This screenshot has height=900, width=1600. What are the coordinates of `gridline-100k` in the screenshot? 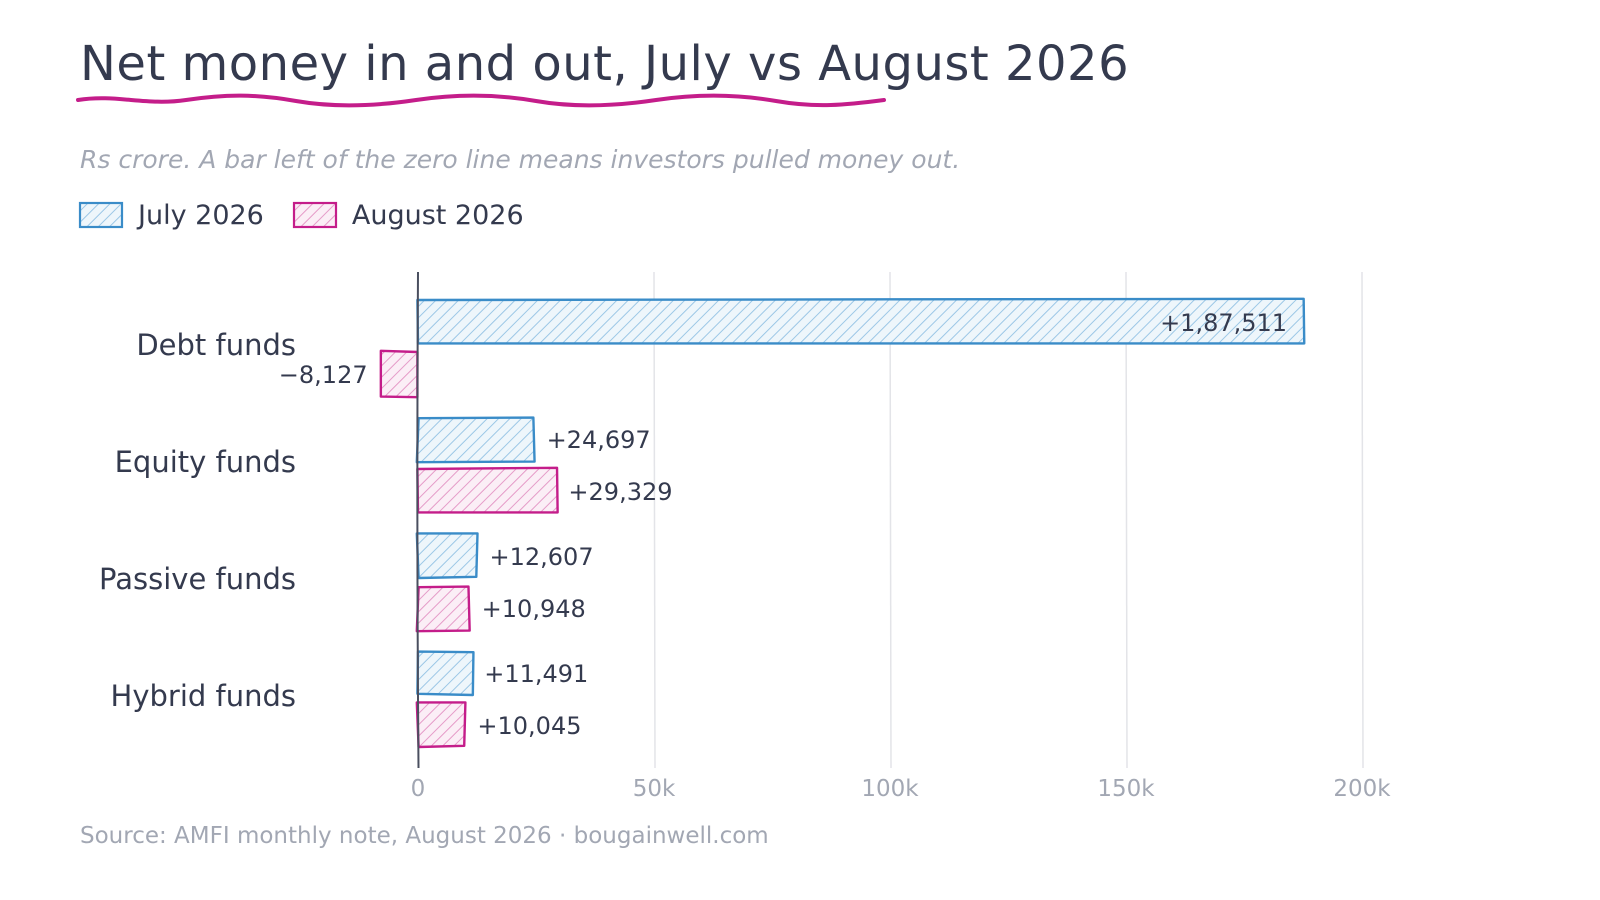 It's located at (890, 520).